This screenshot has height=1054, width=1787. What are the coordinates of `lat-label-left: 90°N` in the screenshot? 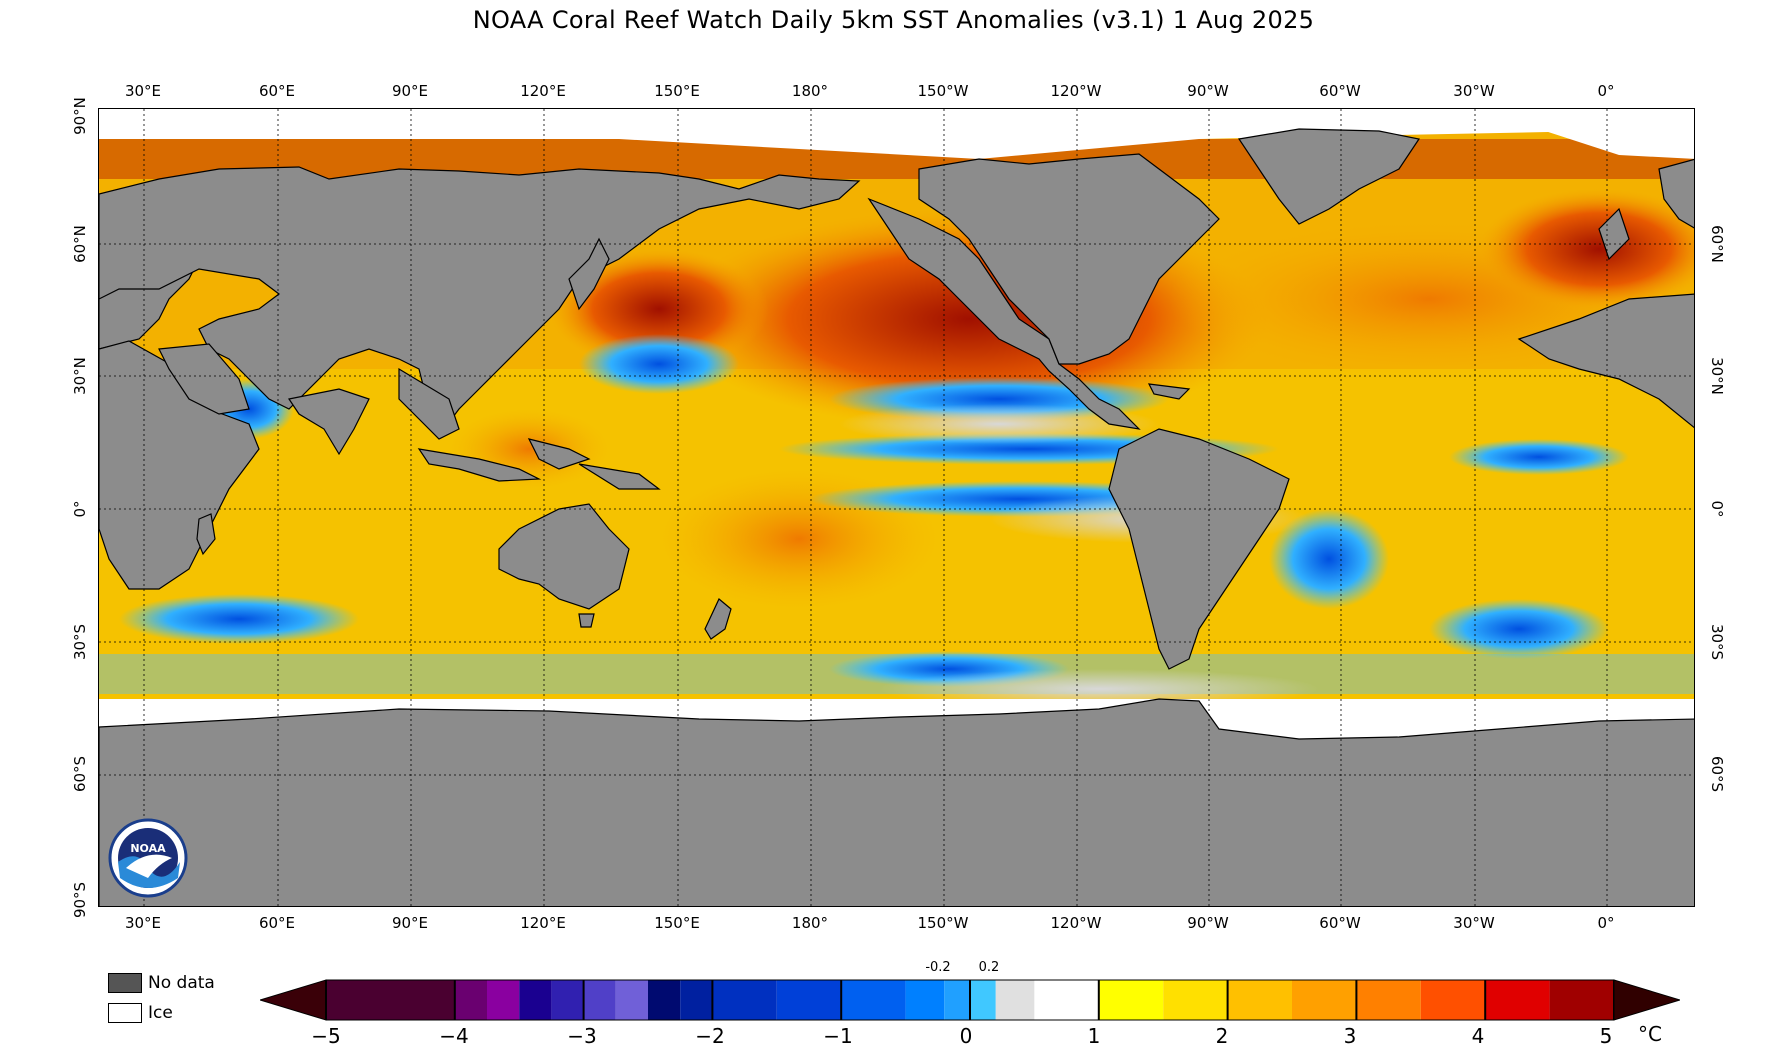 It's located at (80, 116).